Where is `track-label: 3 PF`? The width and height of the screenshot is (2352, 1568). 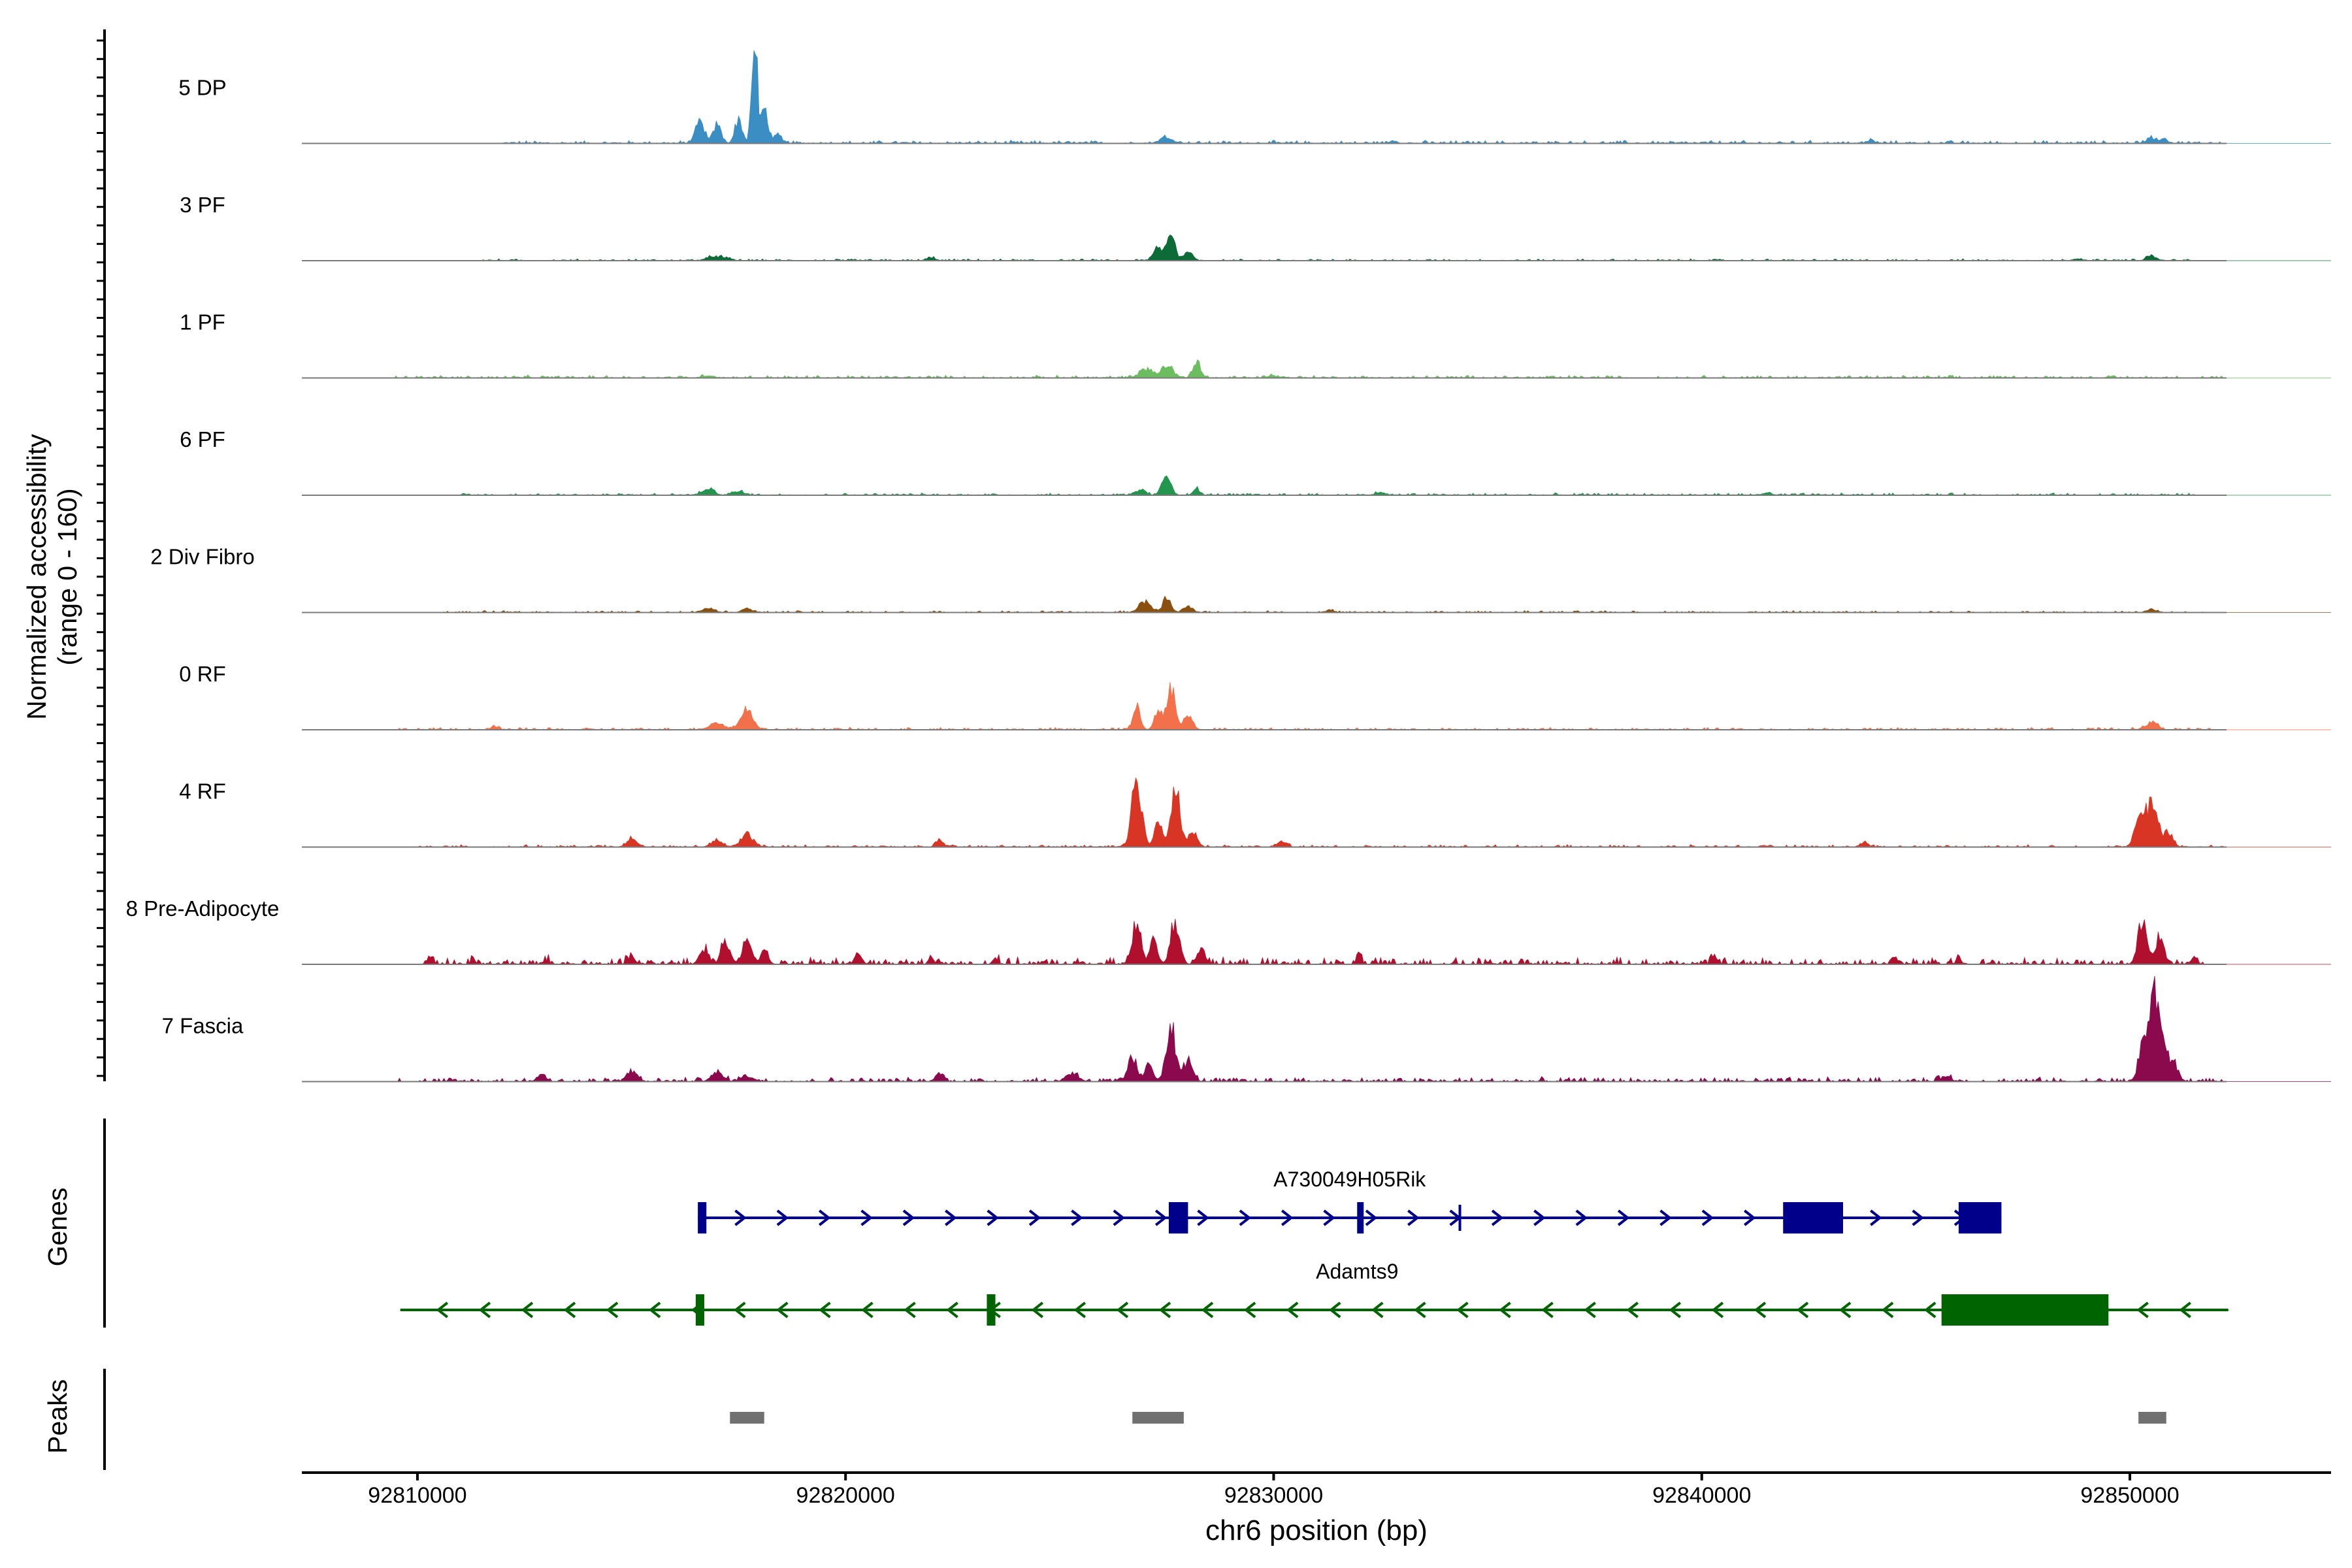 track-label: 3 PF is located at coordinates (202, 205).